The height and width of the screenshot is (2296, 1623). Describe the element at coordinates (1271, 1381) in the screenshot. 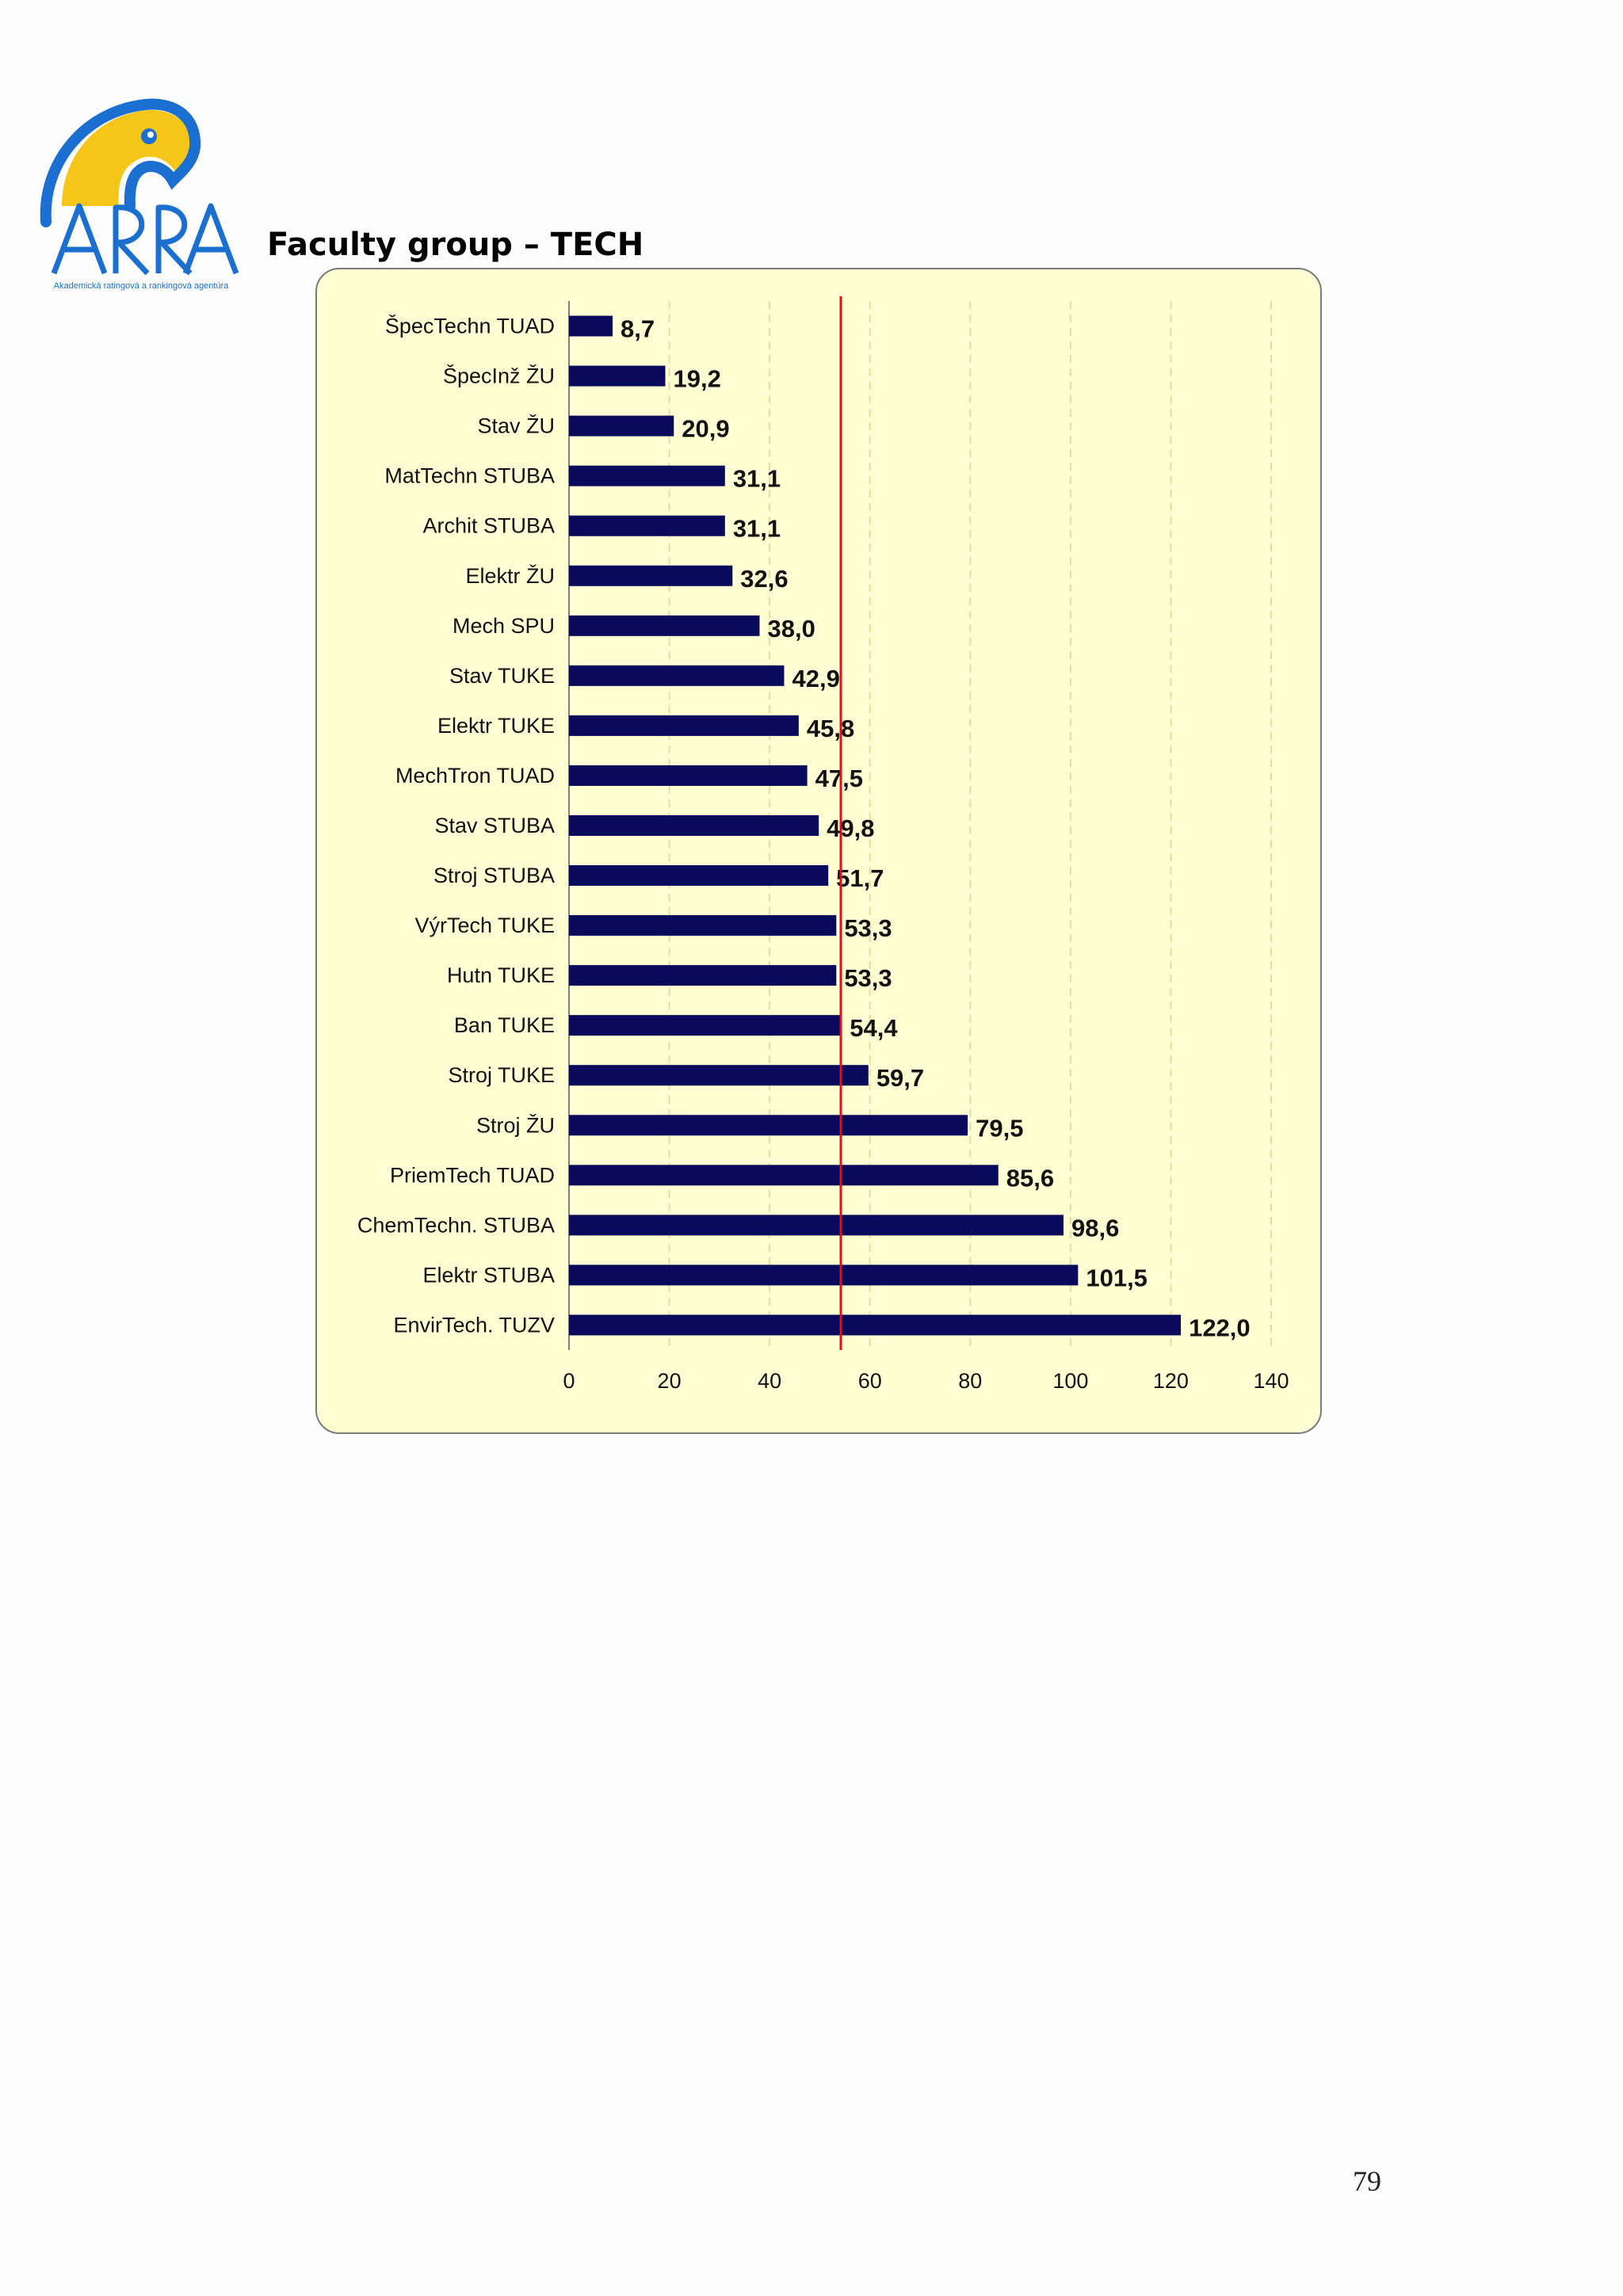

I see `x-tick-label: 140` at that location.